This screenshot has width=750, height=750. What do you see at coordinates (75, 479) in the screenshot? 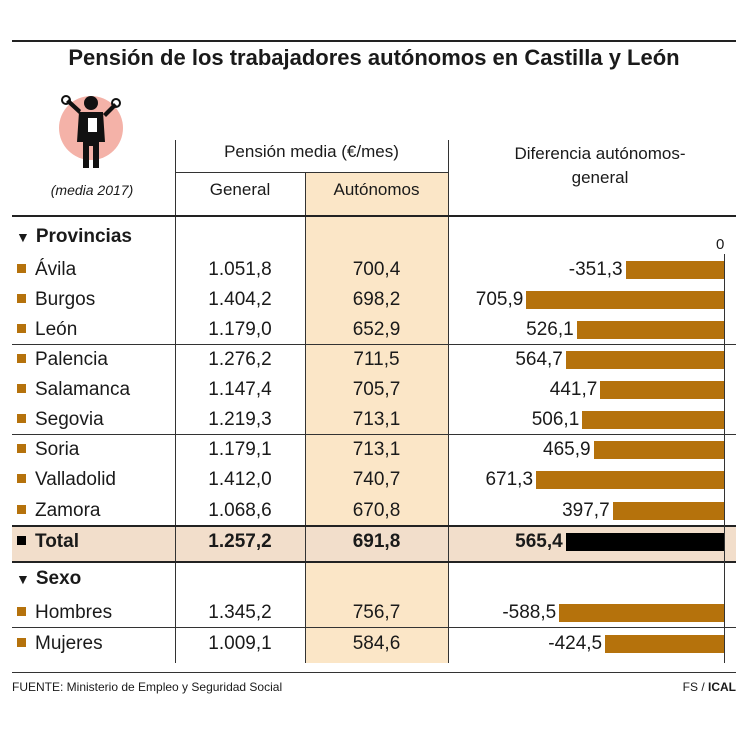
I see `row-label-text: Valladolid` at bounding box center [75, 479].